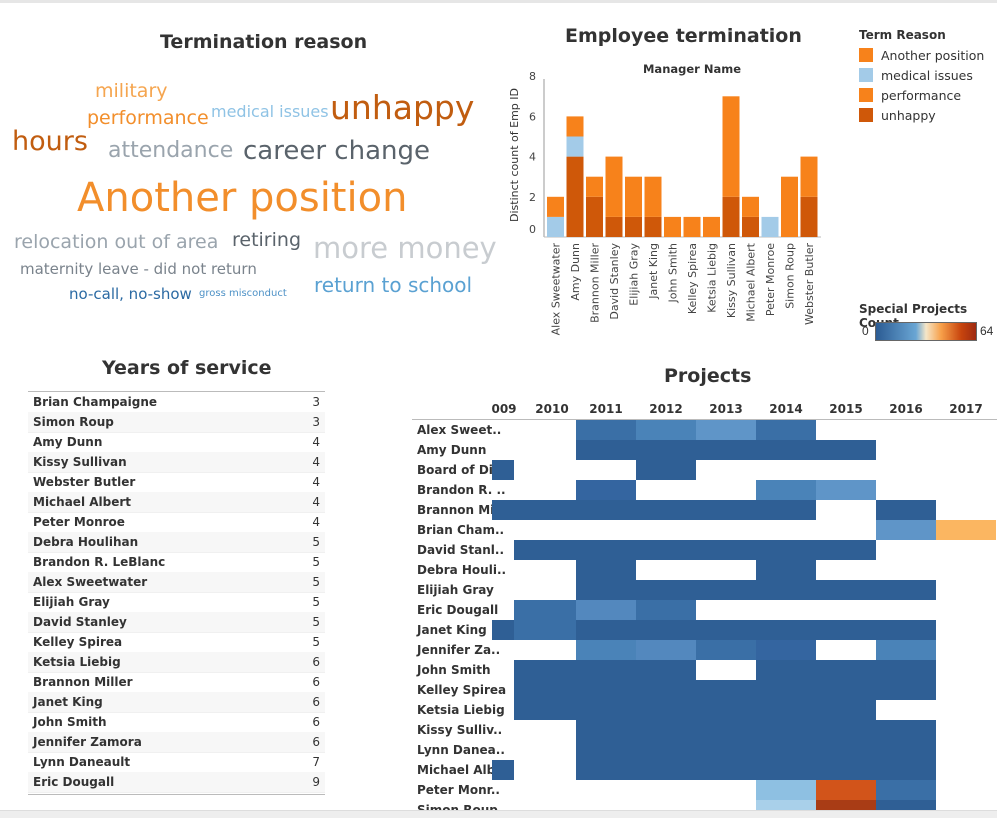  Describe the element at coordinates (176, 682) in the screenshot. I see `years-row: Brannon Miller 6` at that location.